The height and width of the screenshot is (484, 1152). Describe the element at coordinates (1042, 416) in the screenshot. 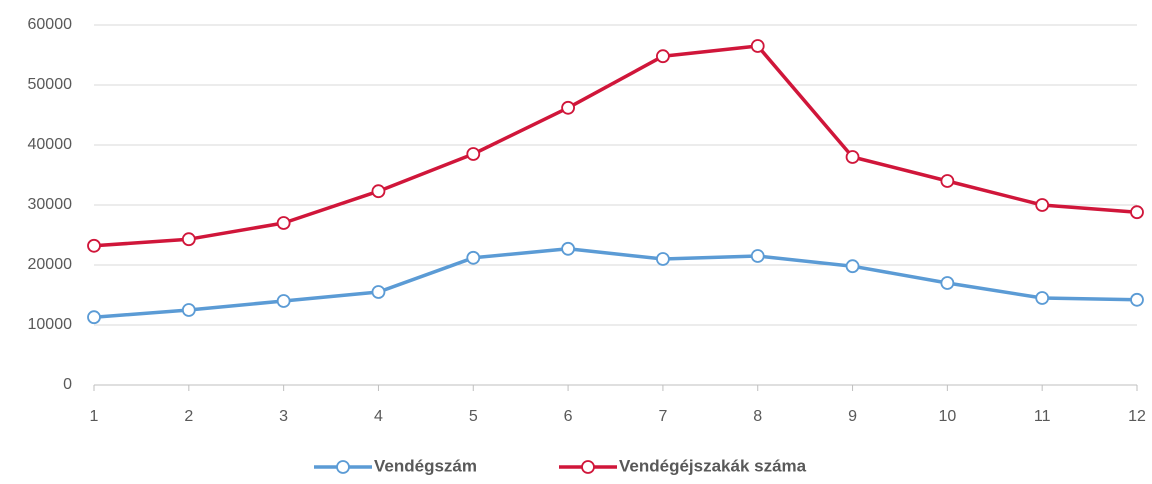

I see `x-tick-label: 11` at that location.